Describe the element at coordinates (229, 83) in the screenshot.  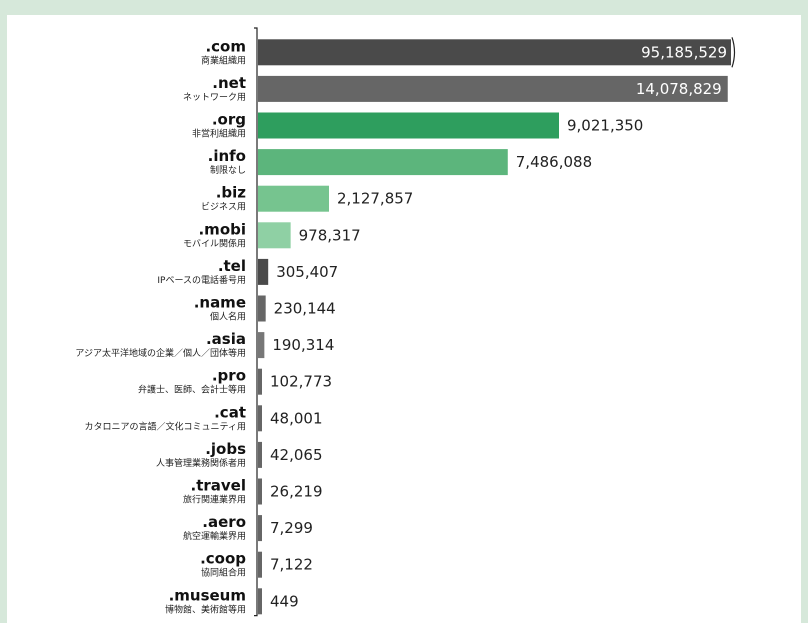
I see `tld-label-net: .net` at that location.